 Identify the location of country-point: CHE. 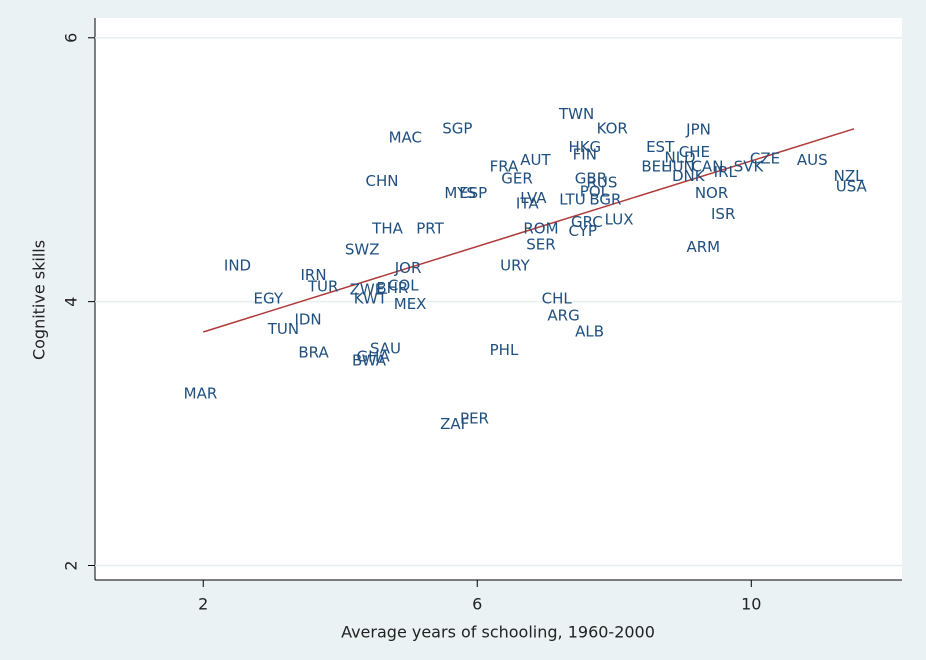
(694, 152).